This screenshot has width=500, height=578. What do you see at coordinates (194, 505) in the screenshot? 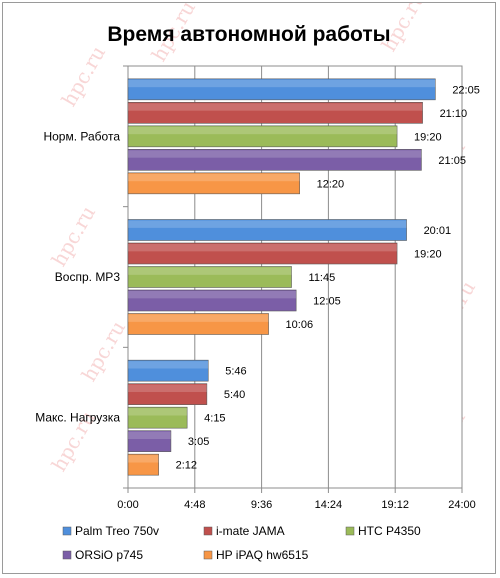
I see `x-tick-label: 4:48` at bounding box center [194, 505].